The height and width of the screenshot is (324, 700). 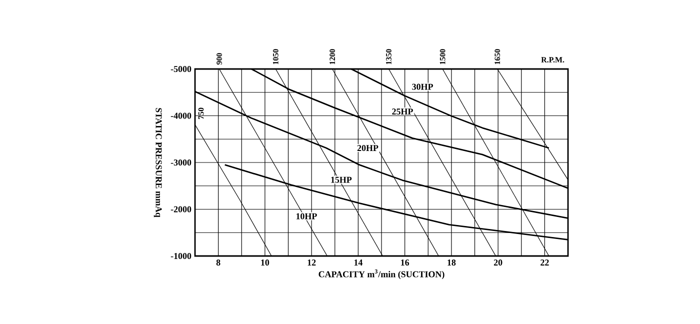 What do you see at coordinates (422, 87) in the screenshot?
I see `annotation: 30HP` at bounding box center [422, 87].